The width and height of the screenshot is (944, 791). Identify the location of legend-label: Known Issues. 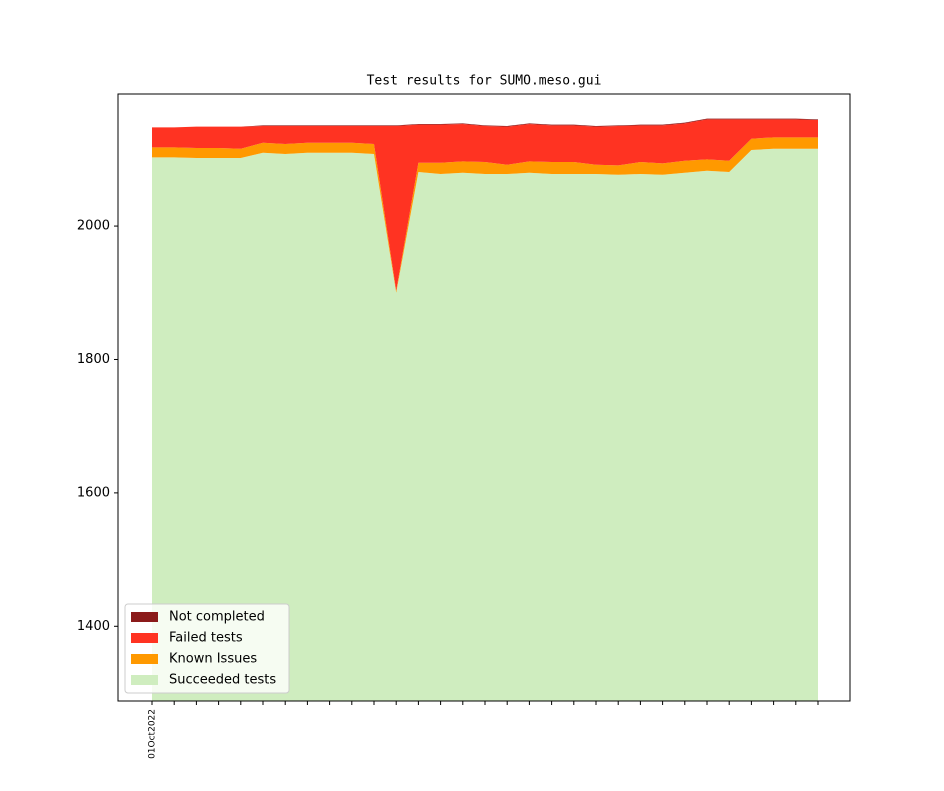
(213, 659).